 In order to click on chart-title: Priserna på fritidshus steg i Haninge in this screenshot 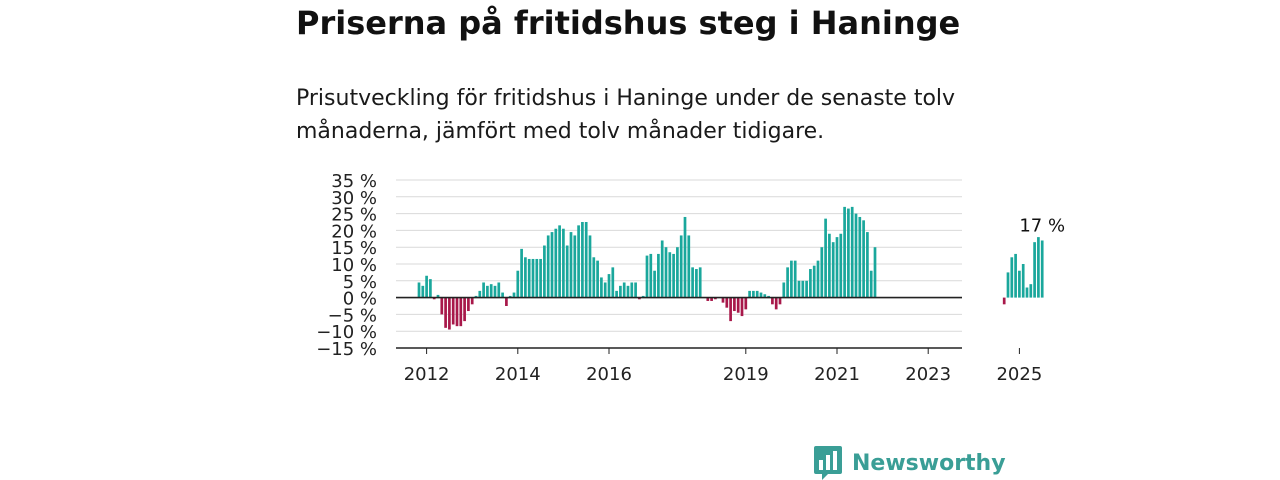, I will do `click(628, 23)`.